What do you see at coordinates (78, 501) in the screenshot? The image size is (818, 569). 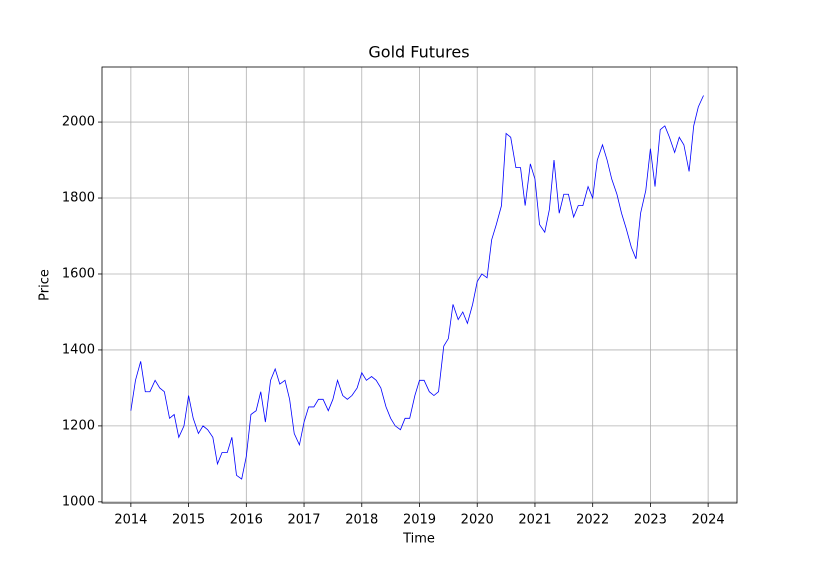 I see `y-tick-label: 1000` at bounding box center [78, 501].